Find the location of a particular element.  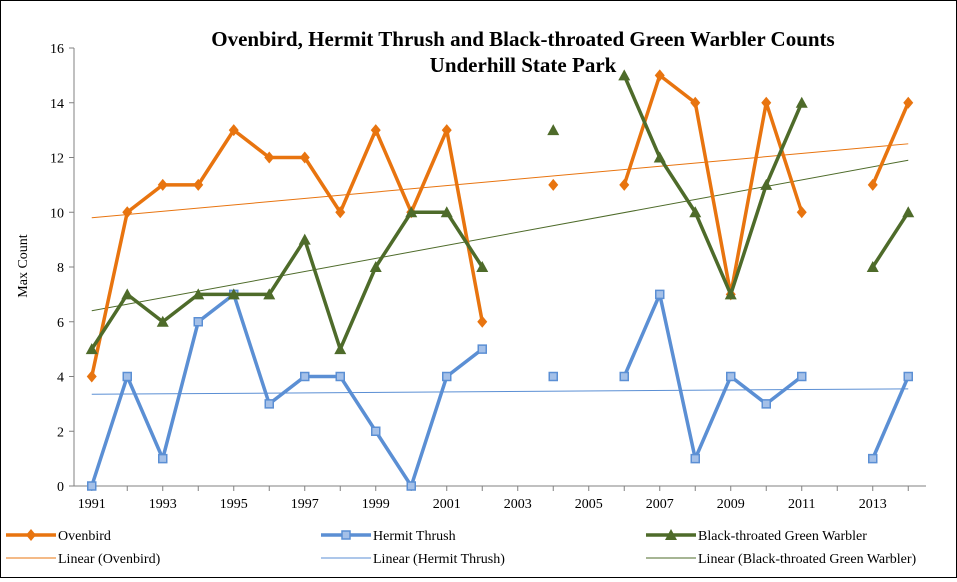

legend-label: Black-throated Green Warbler is located at coordinates (782, 536).